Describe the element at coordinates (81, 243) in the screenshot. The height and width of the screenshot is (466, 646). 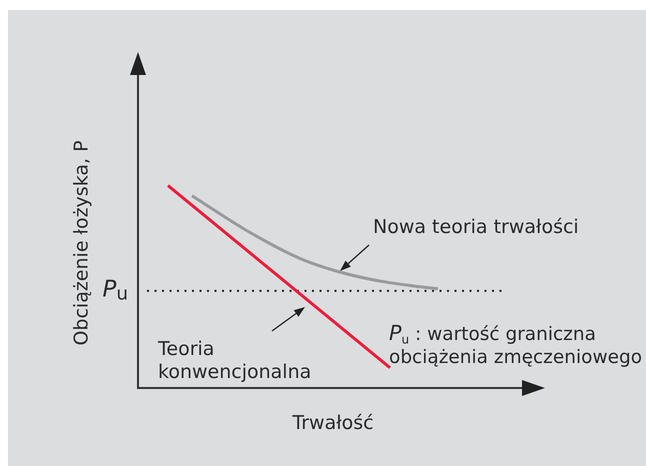
I see `y-axis-title: Obciążenie łożyska, P` at that location.